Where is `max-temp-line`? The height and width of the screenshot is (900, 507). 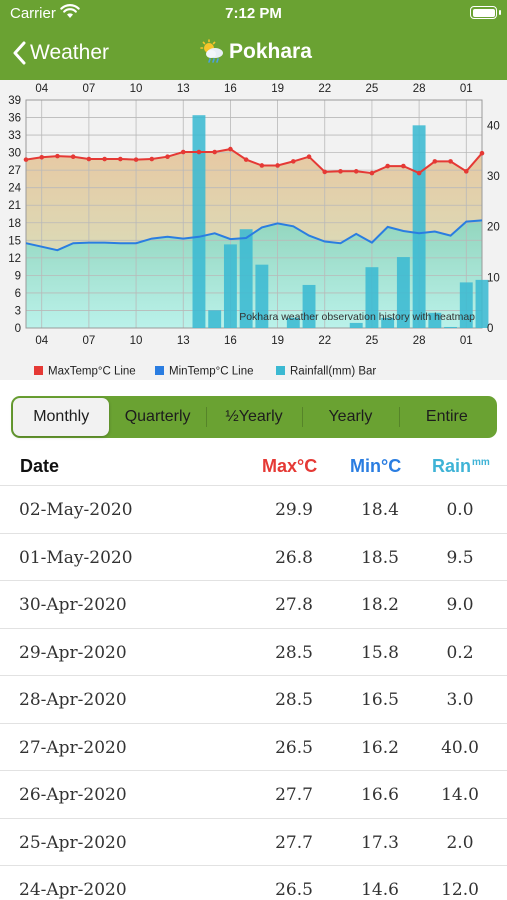 max-temp-line is located at coordinates (254, 161).